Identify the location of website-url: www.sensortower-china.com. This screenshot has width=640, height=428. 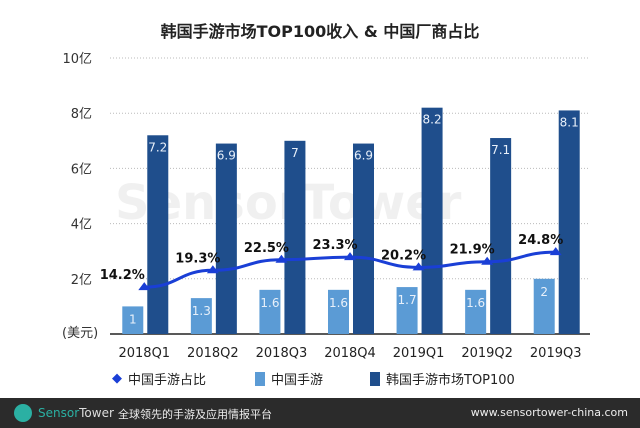
(549, 412).